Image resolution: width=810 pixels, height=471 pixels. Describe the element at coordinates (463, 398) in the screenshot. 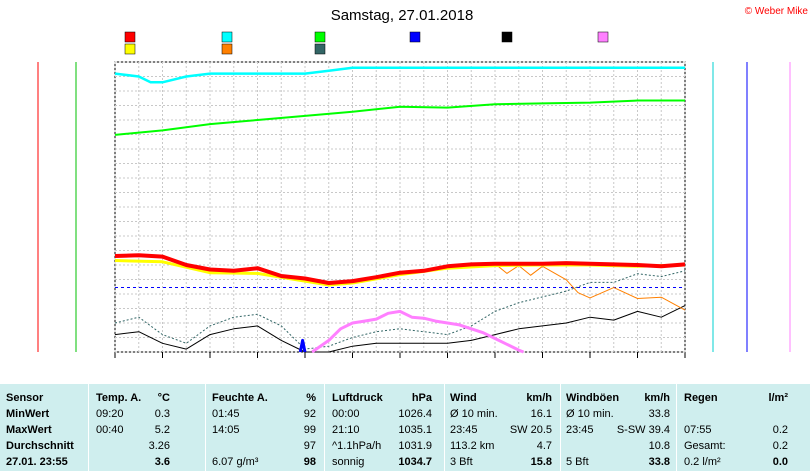

I see `summary-cell: Wind` at that location.